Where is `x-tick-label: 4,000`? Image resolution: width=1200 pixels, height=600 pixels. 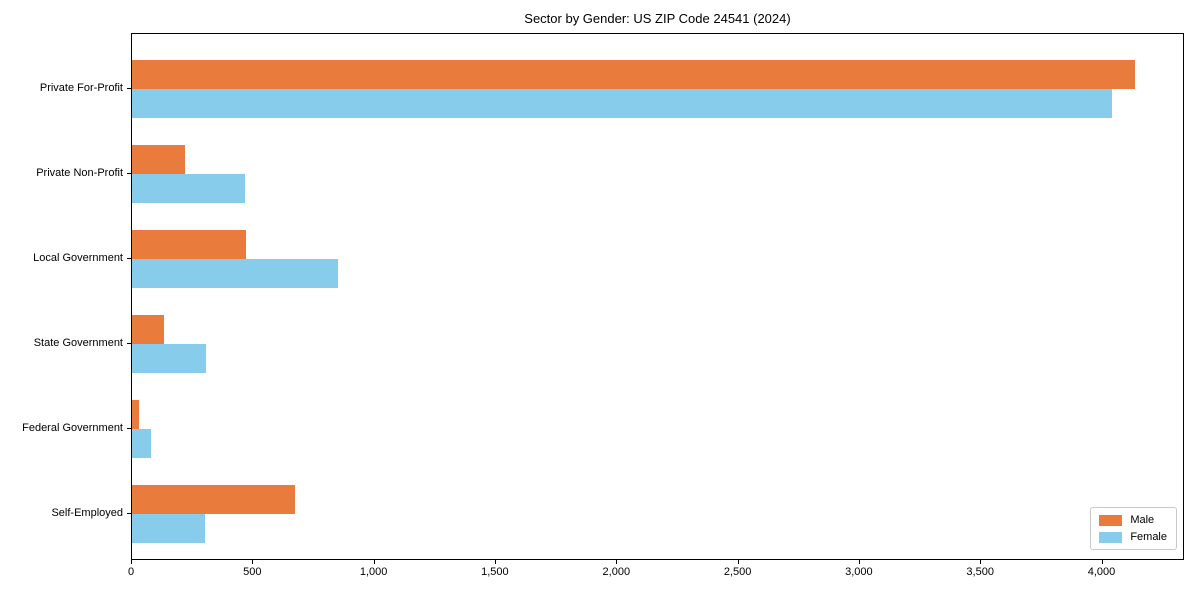
x-tick-label: 4,000 is located at coordinates (1101, 572).